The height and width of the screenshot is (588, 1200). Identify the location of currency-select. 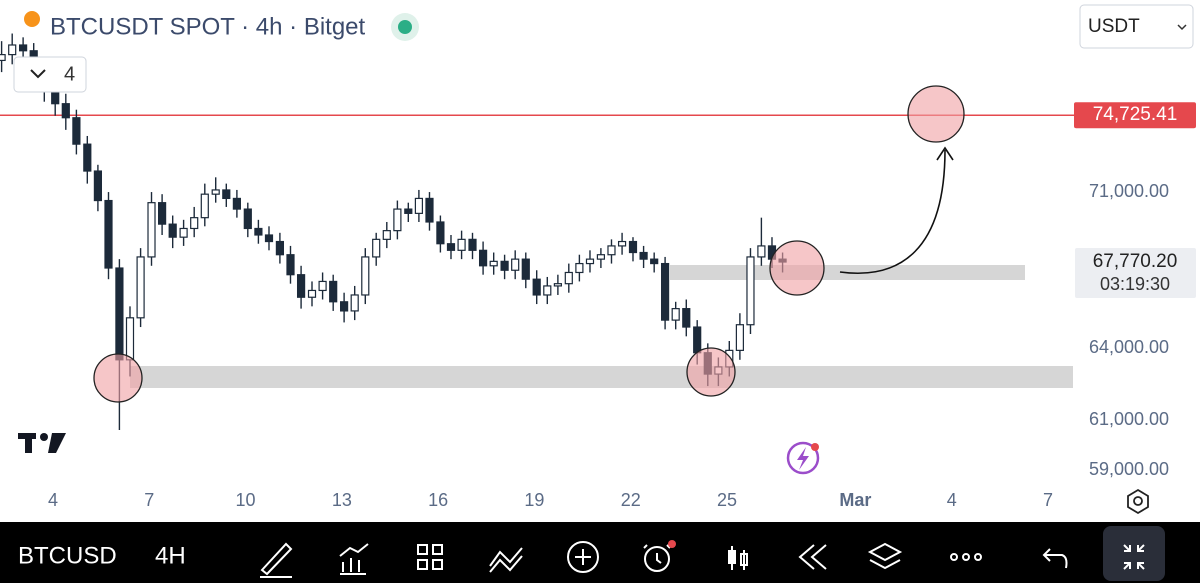
(1136, 26).